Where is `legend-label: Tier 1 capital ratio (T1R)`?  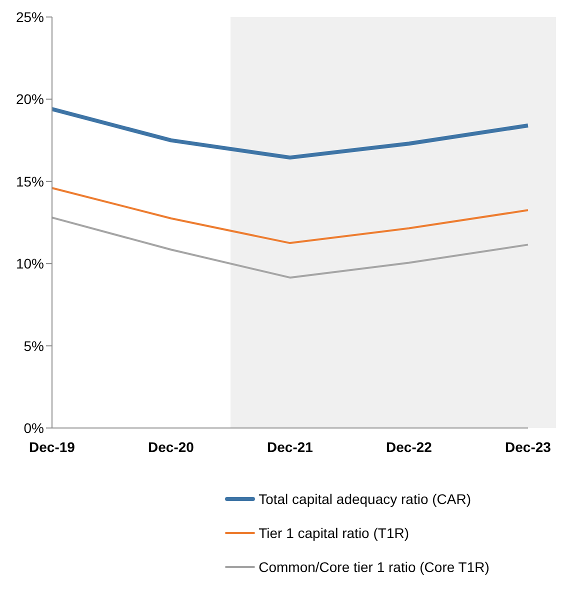 legend-label: Tier 1 capital ratio (T1R) is located at coordinates (334, 533).